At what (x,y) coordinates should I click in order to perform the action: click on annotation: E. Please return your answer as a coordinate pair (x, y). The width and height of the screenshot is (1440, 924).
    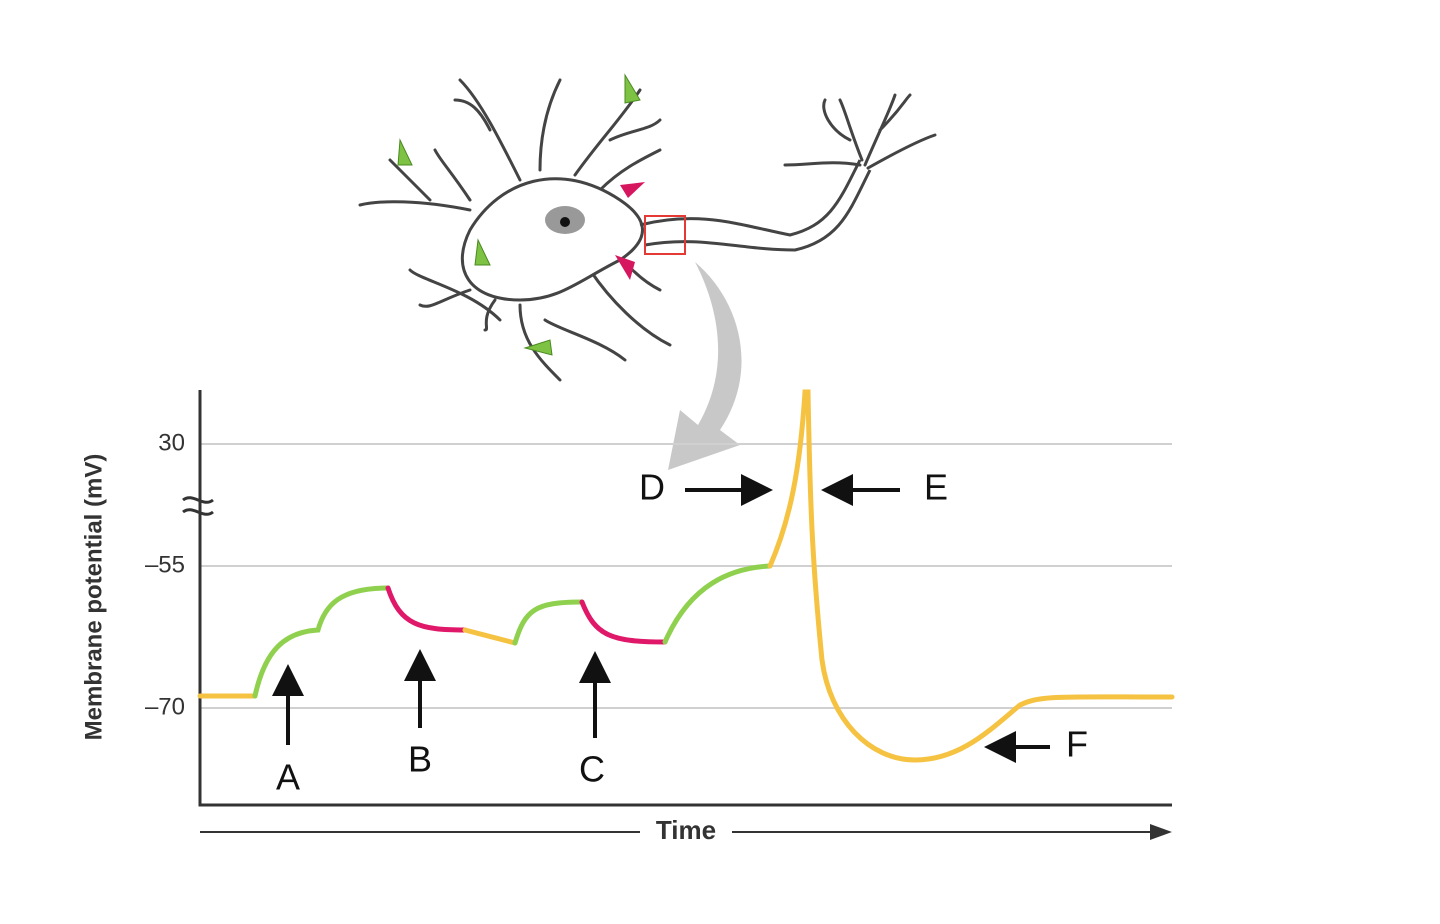
    Looking at the image, I should click on (936, 487).